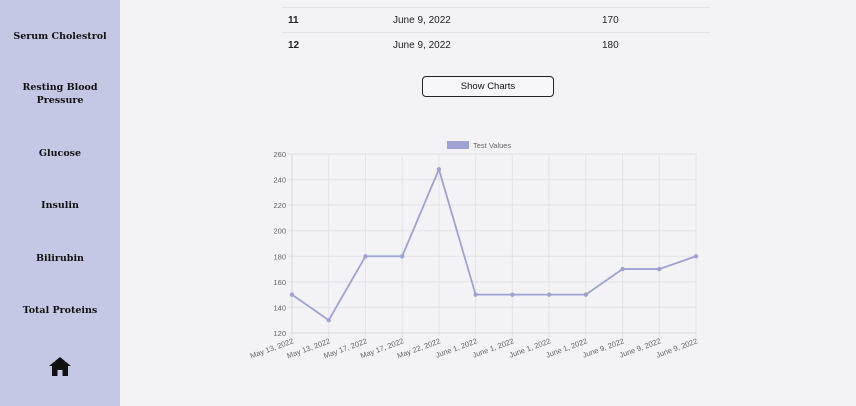 This screenshot has height=406, width=856. I want to click on sidebar-item-resting-blood-pressure: Resting Blood Pressure, so click(60, 94).